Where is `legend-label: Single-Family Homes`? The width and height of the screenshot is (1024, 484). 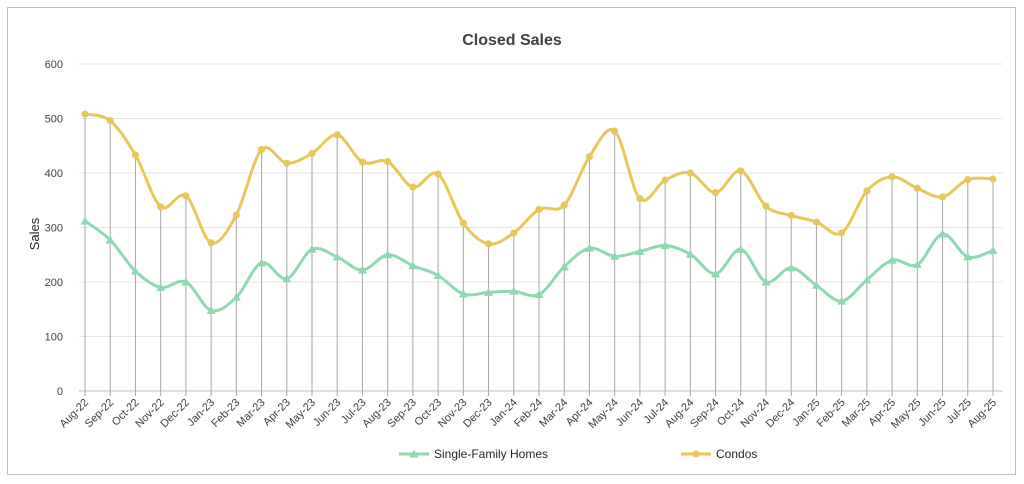
legend-label: Single-Family Homes is located at coordinates (491, 454).